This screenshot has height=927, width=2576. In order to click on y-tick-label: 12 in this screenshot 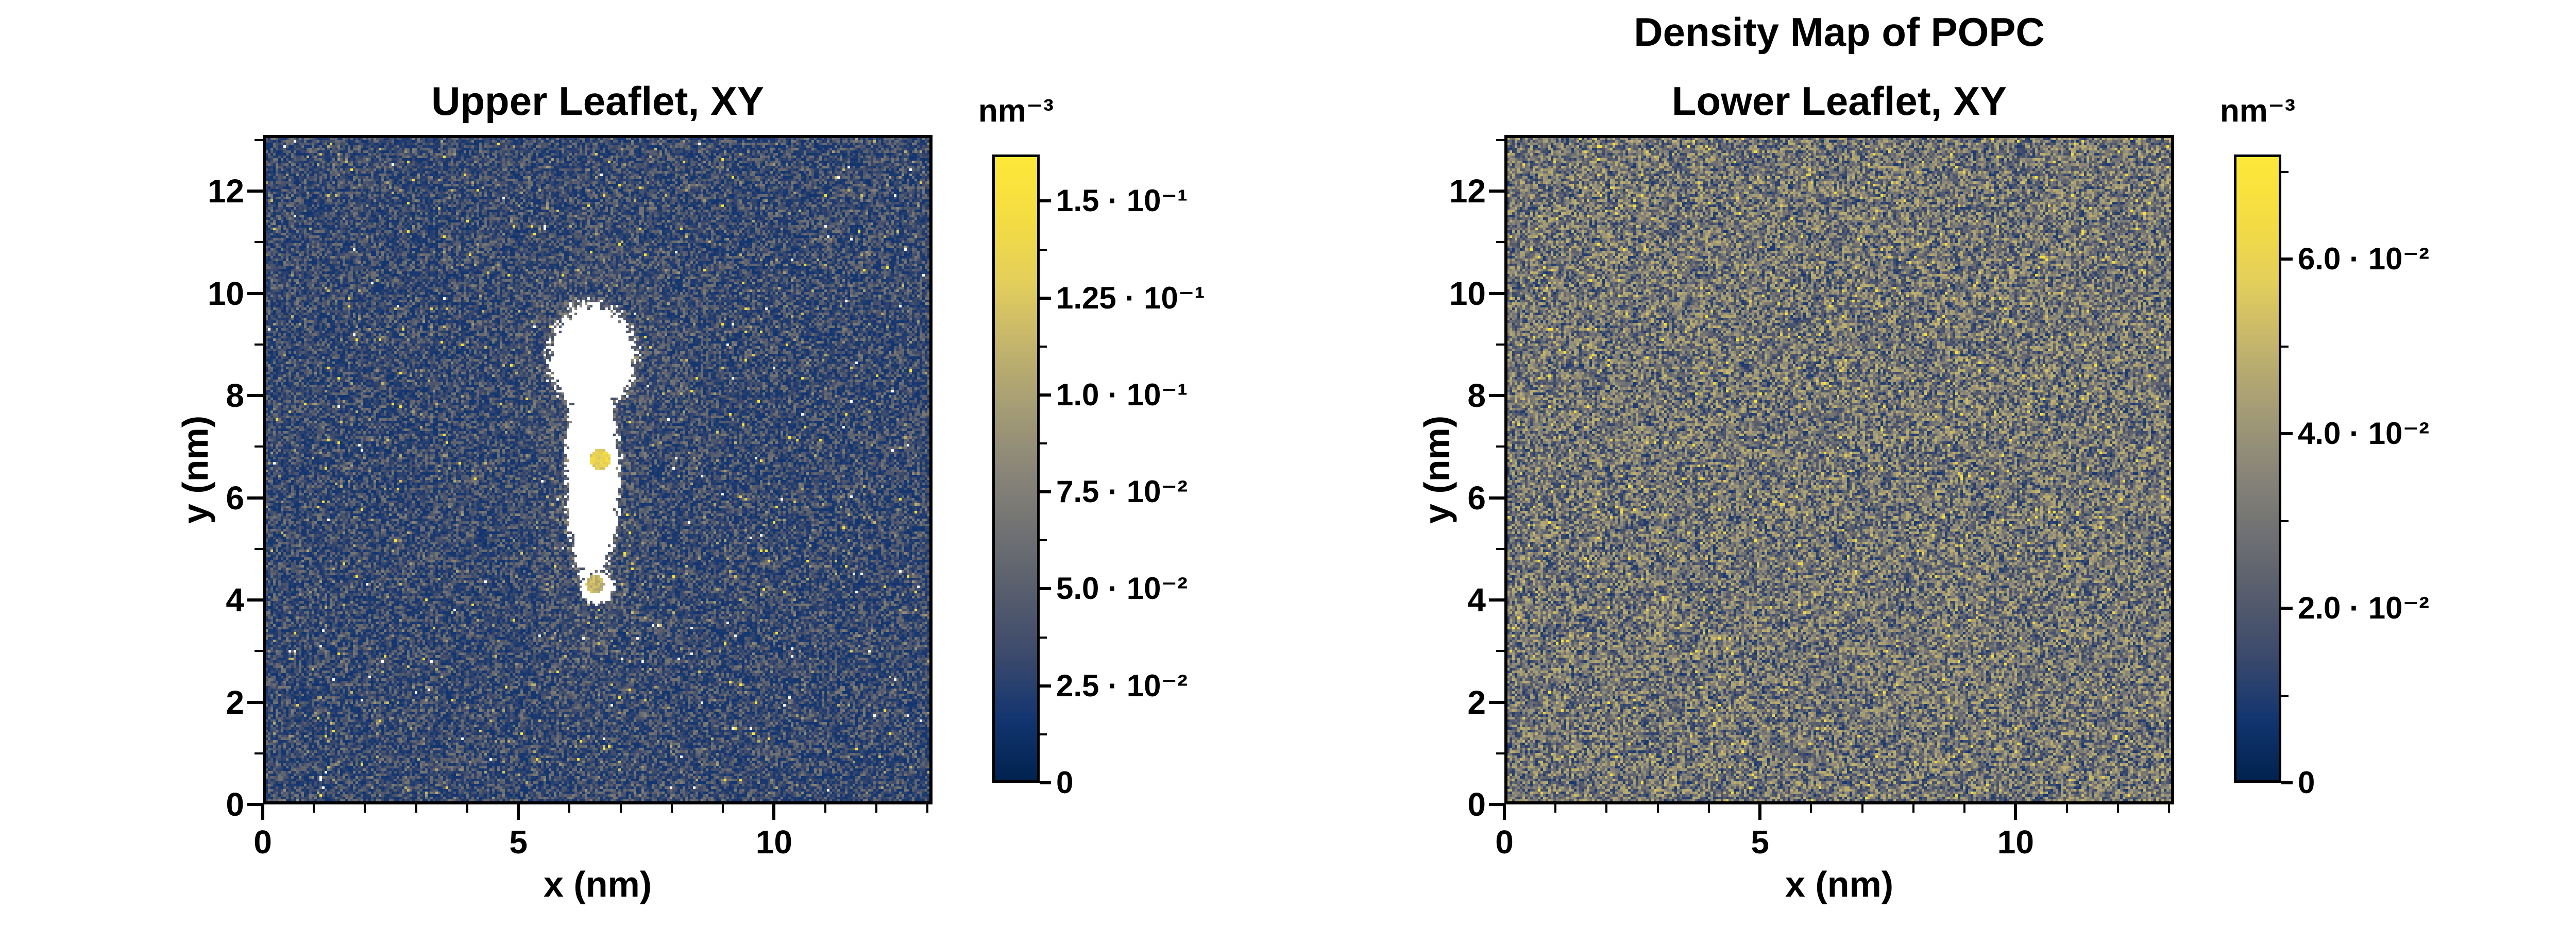, I will do `click(225, 191)`.